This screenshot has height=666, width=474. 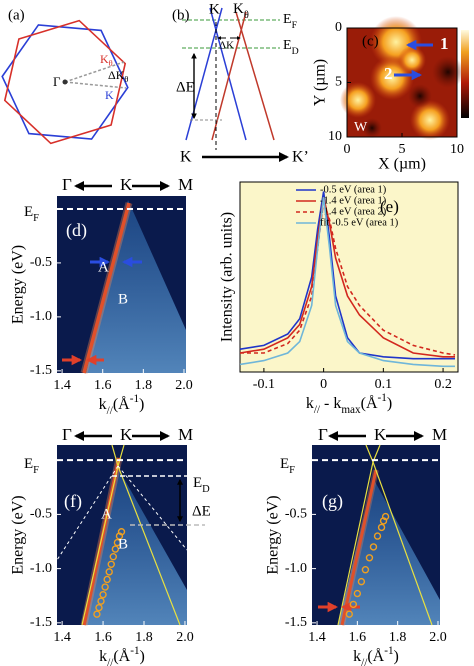 What do you see at coordinates (103, 267) in the screenshot?
I see `annotation: A` at bounding box center [103, 267].